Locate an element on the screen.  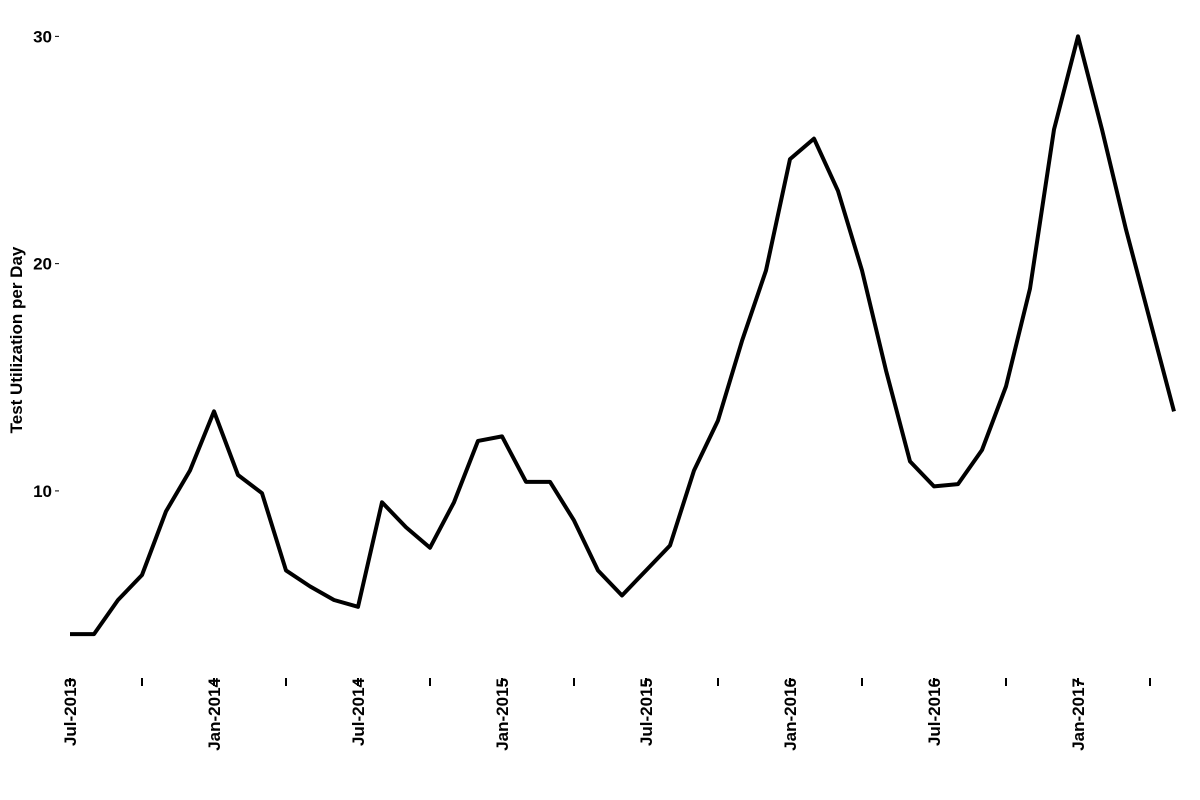
y-axis-label: Test Utilization per Day is located at coordinates (16, 339).